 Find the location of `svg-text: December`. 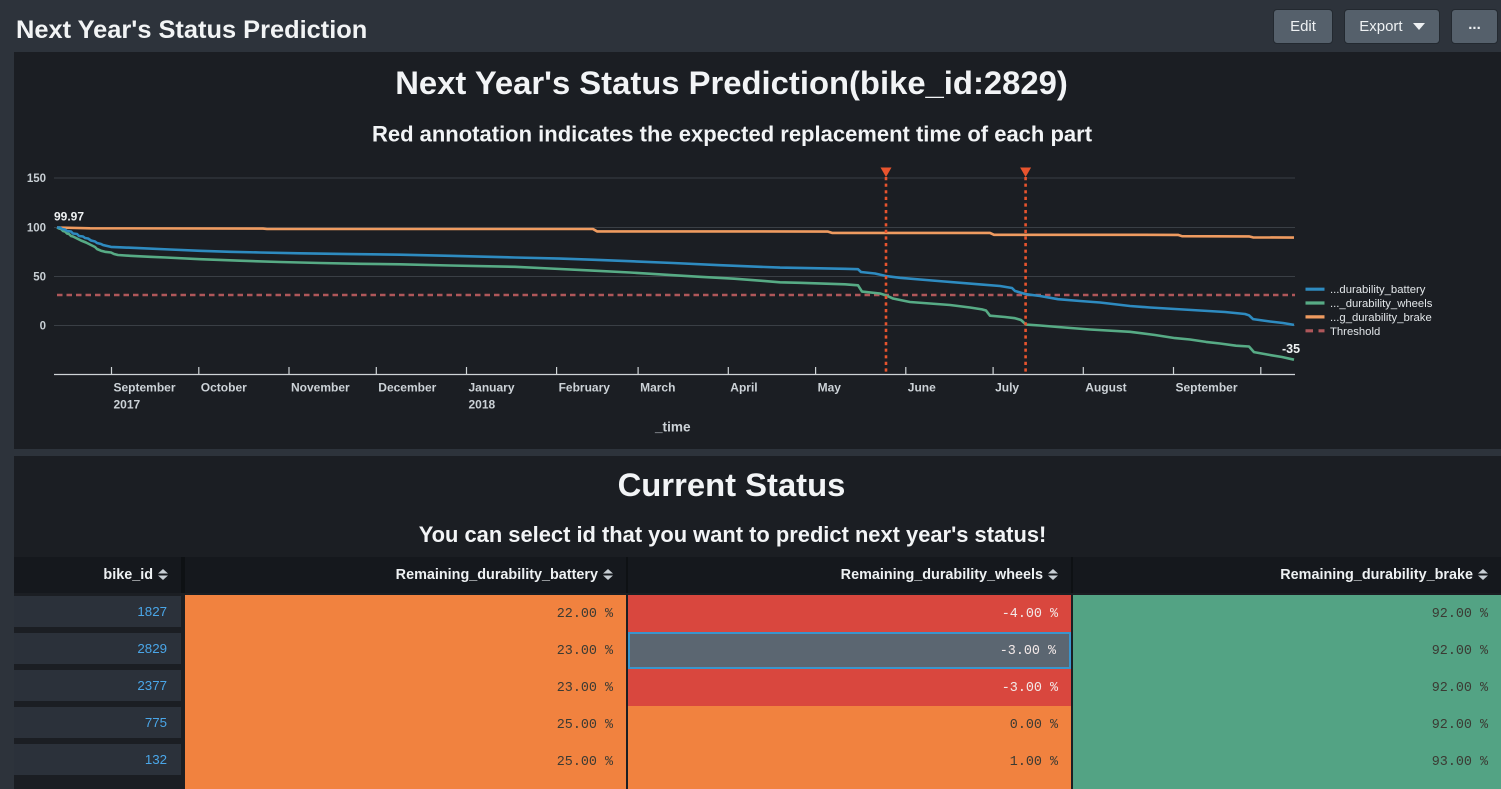

svg-text: December is located at coordinates (407, 388).